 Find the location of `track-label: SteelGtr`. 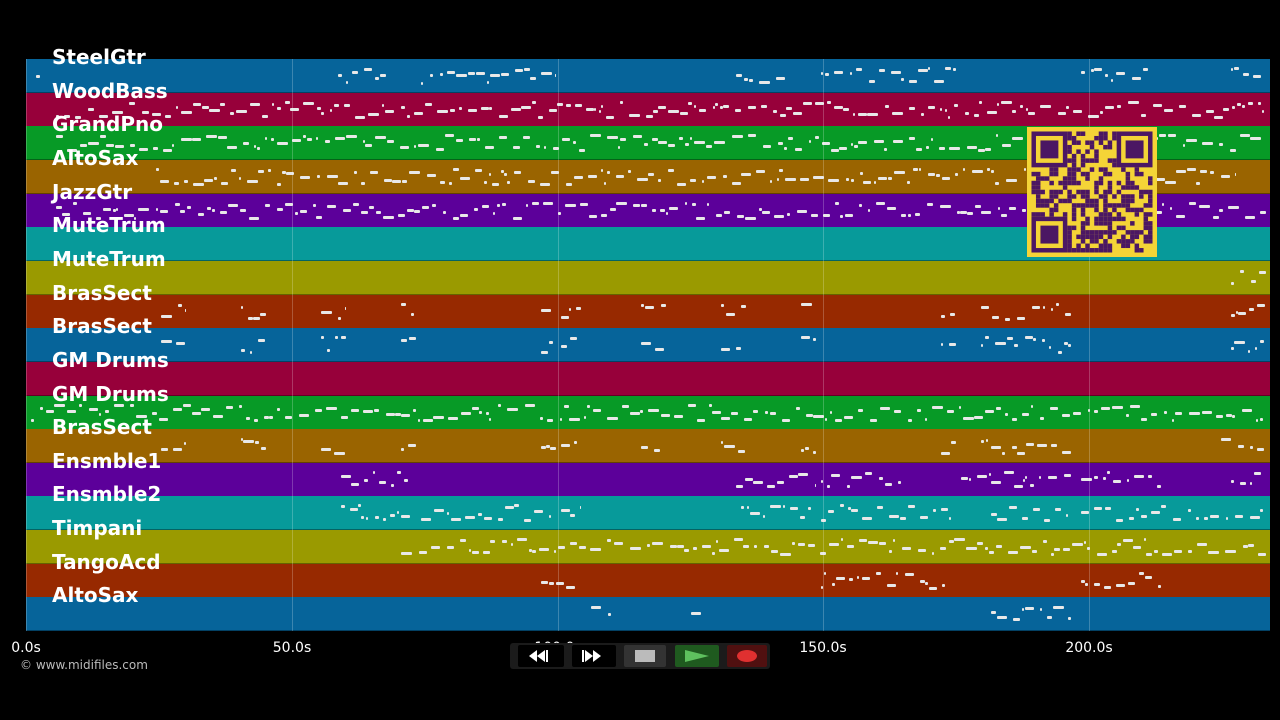

track-label: SteelGtr is located at coordinates (99, 57).